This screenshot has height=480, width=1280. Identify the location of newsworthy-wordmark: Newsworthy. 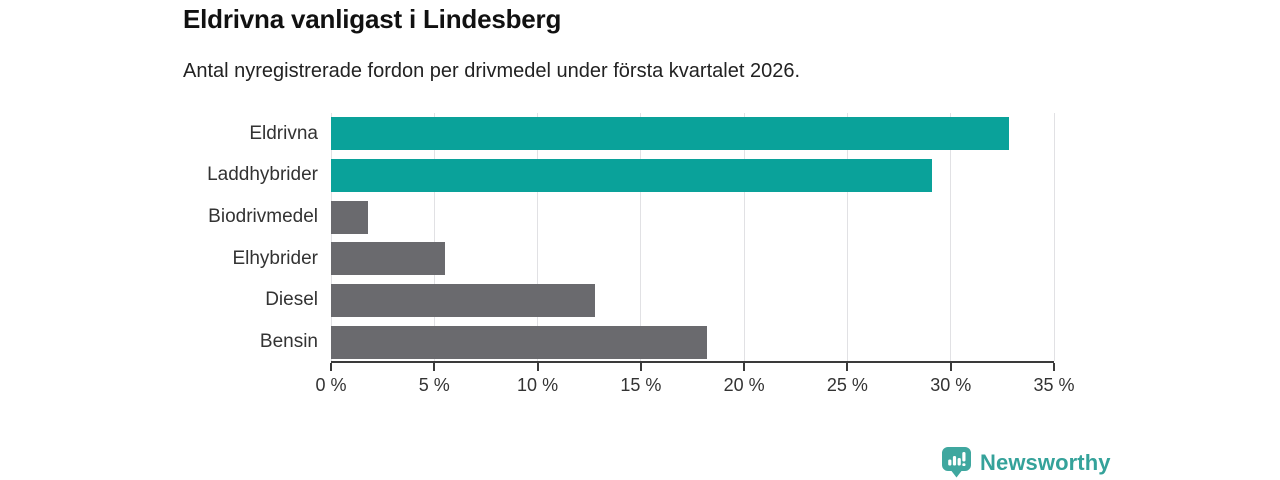
(1045, 462).